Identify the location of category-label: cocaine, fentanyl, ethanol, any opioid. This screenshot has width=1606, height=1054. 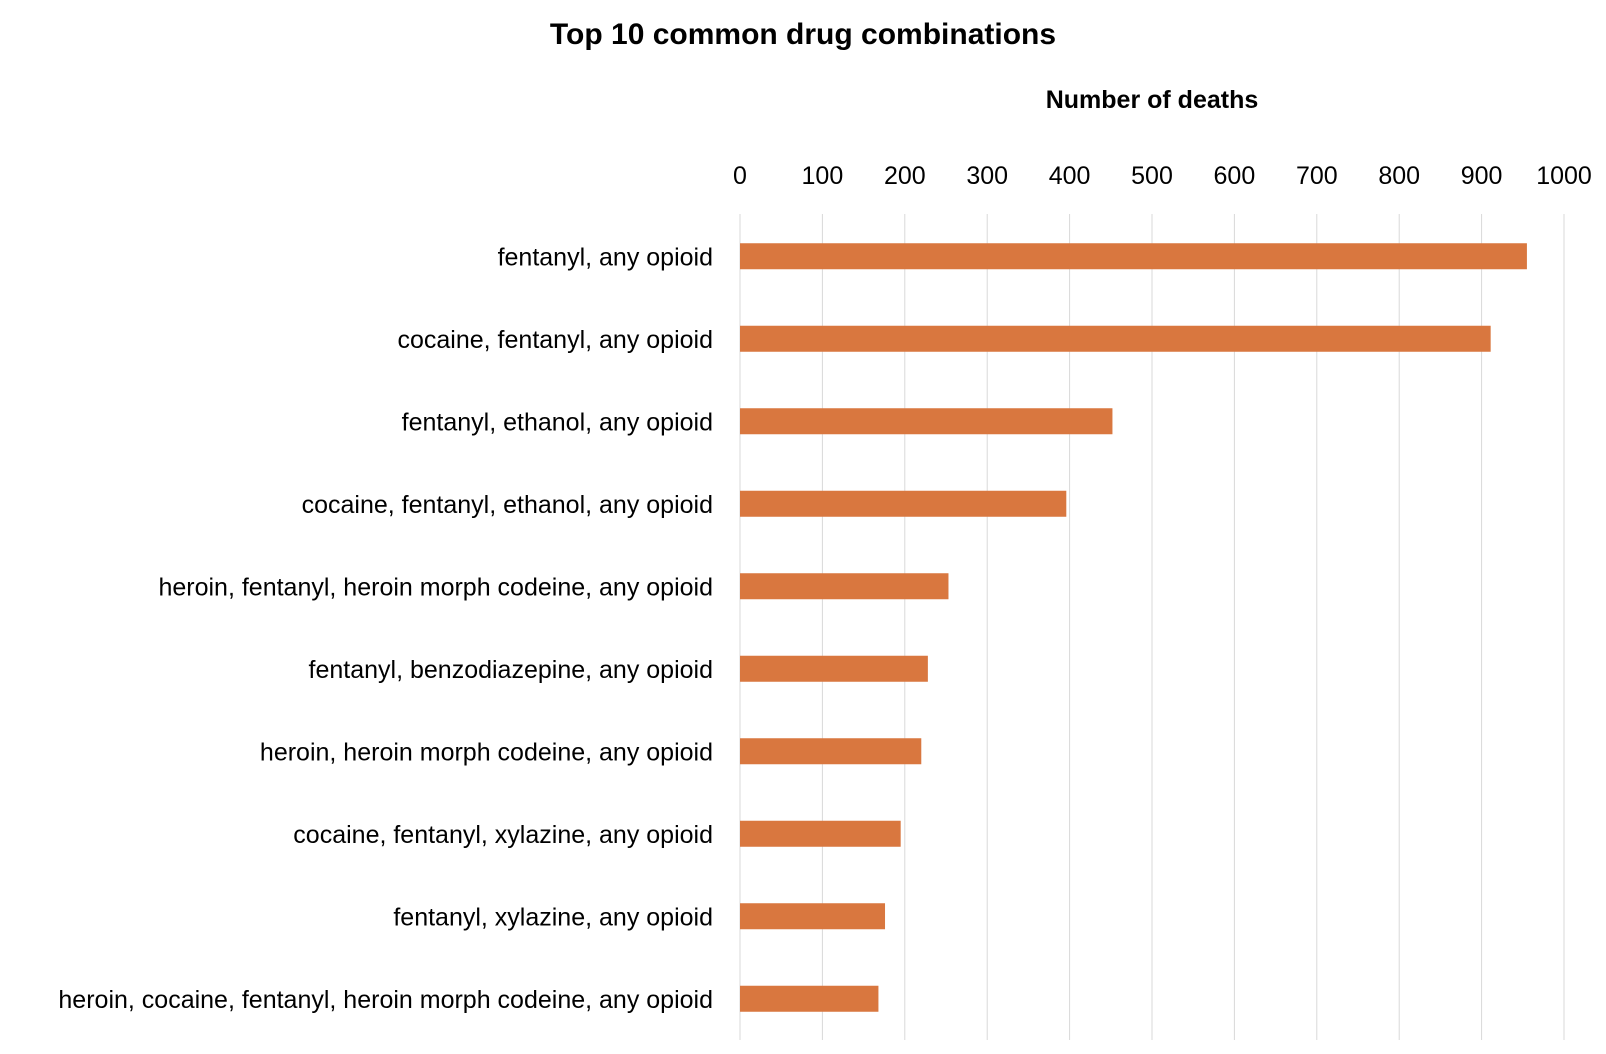
(507, 505).